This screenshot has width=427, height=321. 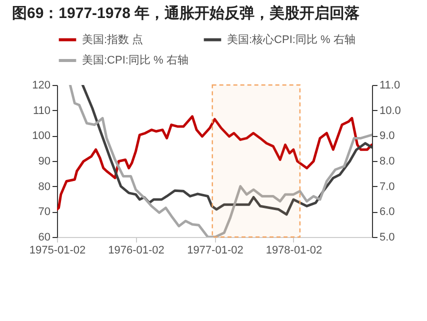 I want to click on y2-tick-label: 9.0, so click(x=387, y=136).